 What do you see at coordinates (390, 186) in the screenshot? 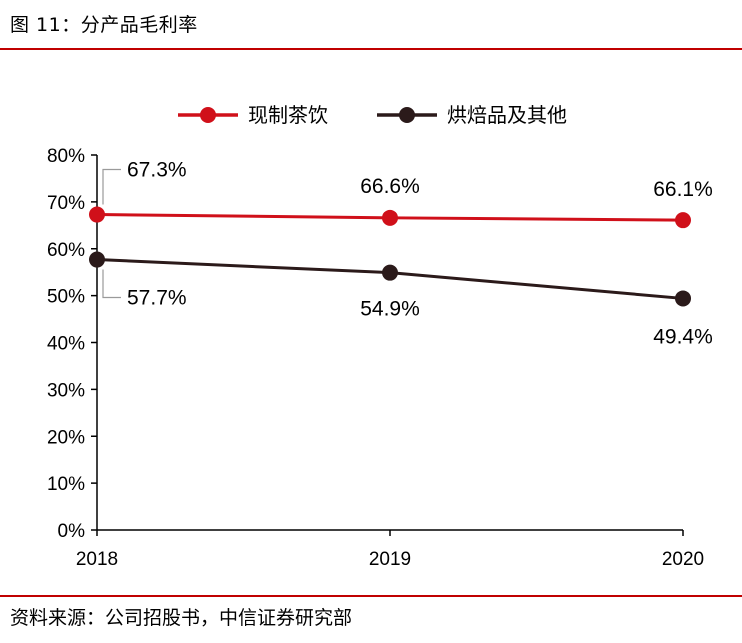
I see `data-label: 66.6%` at bounding box center [390, 186].